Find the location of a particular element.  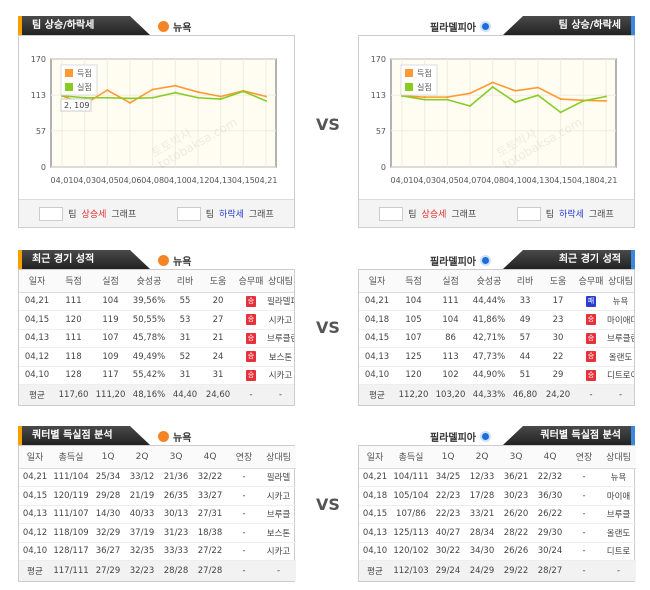

table-cell: 28/28 is located at coordinates (176, 570).